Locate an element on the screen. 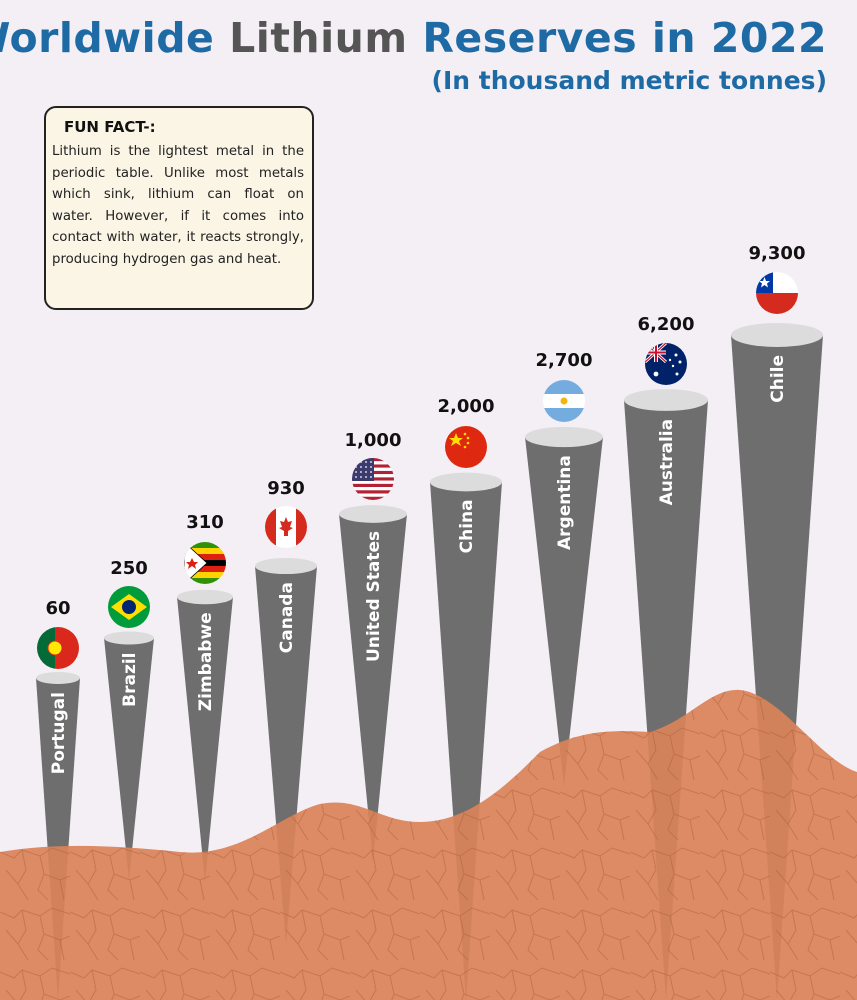  pillar-australia is located at coordinates (666, 700).